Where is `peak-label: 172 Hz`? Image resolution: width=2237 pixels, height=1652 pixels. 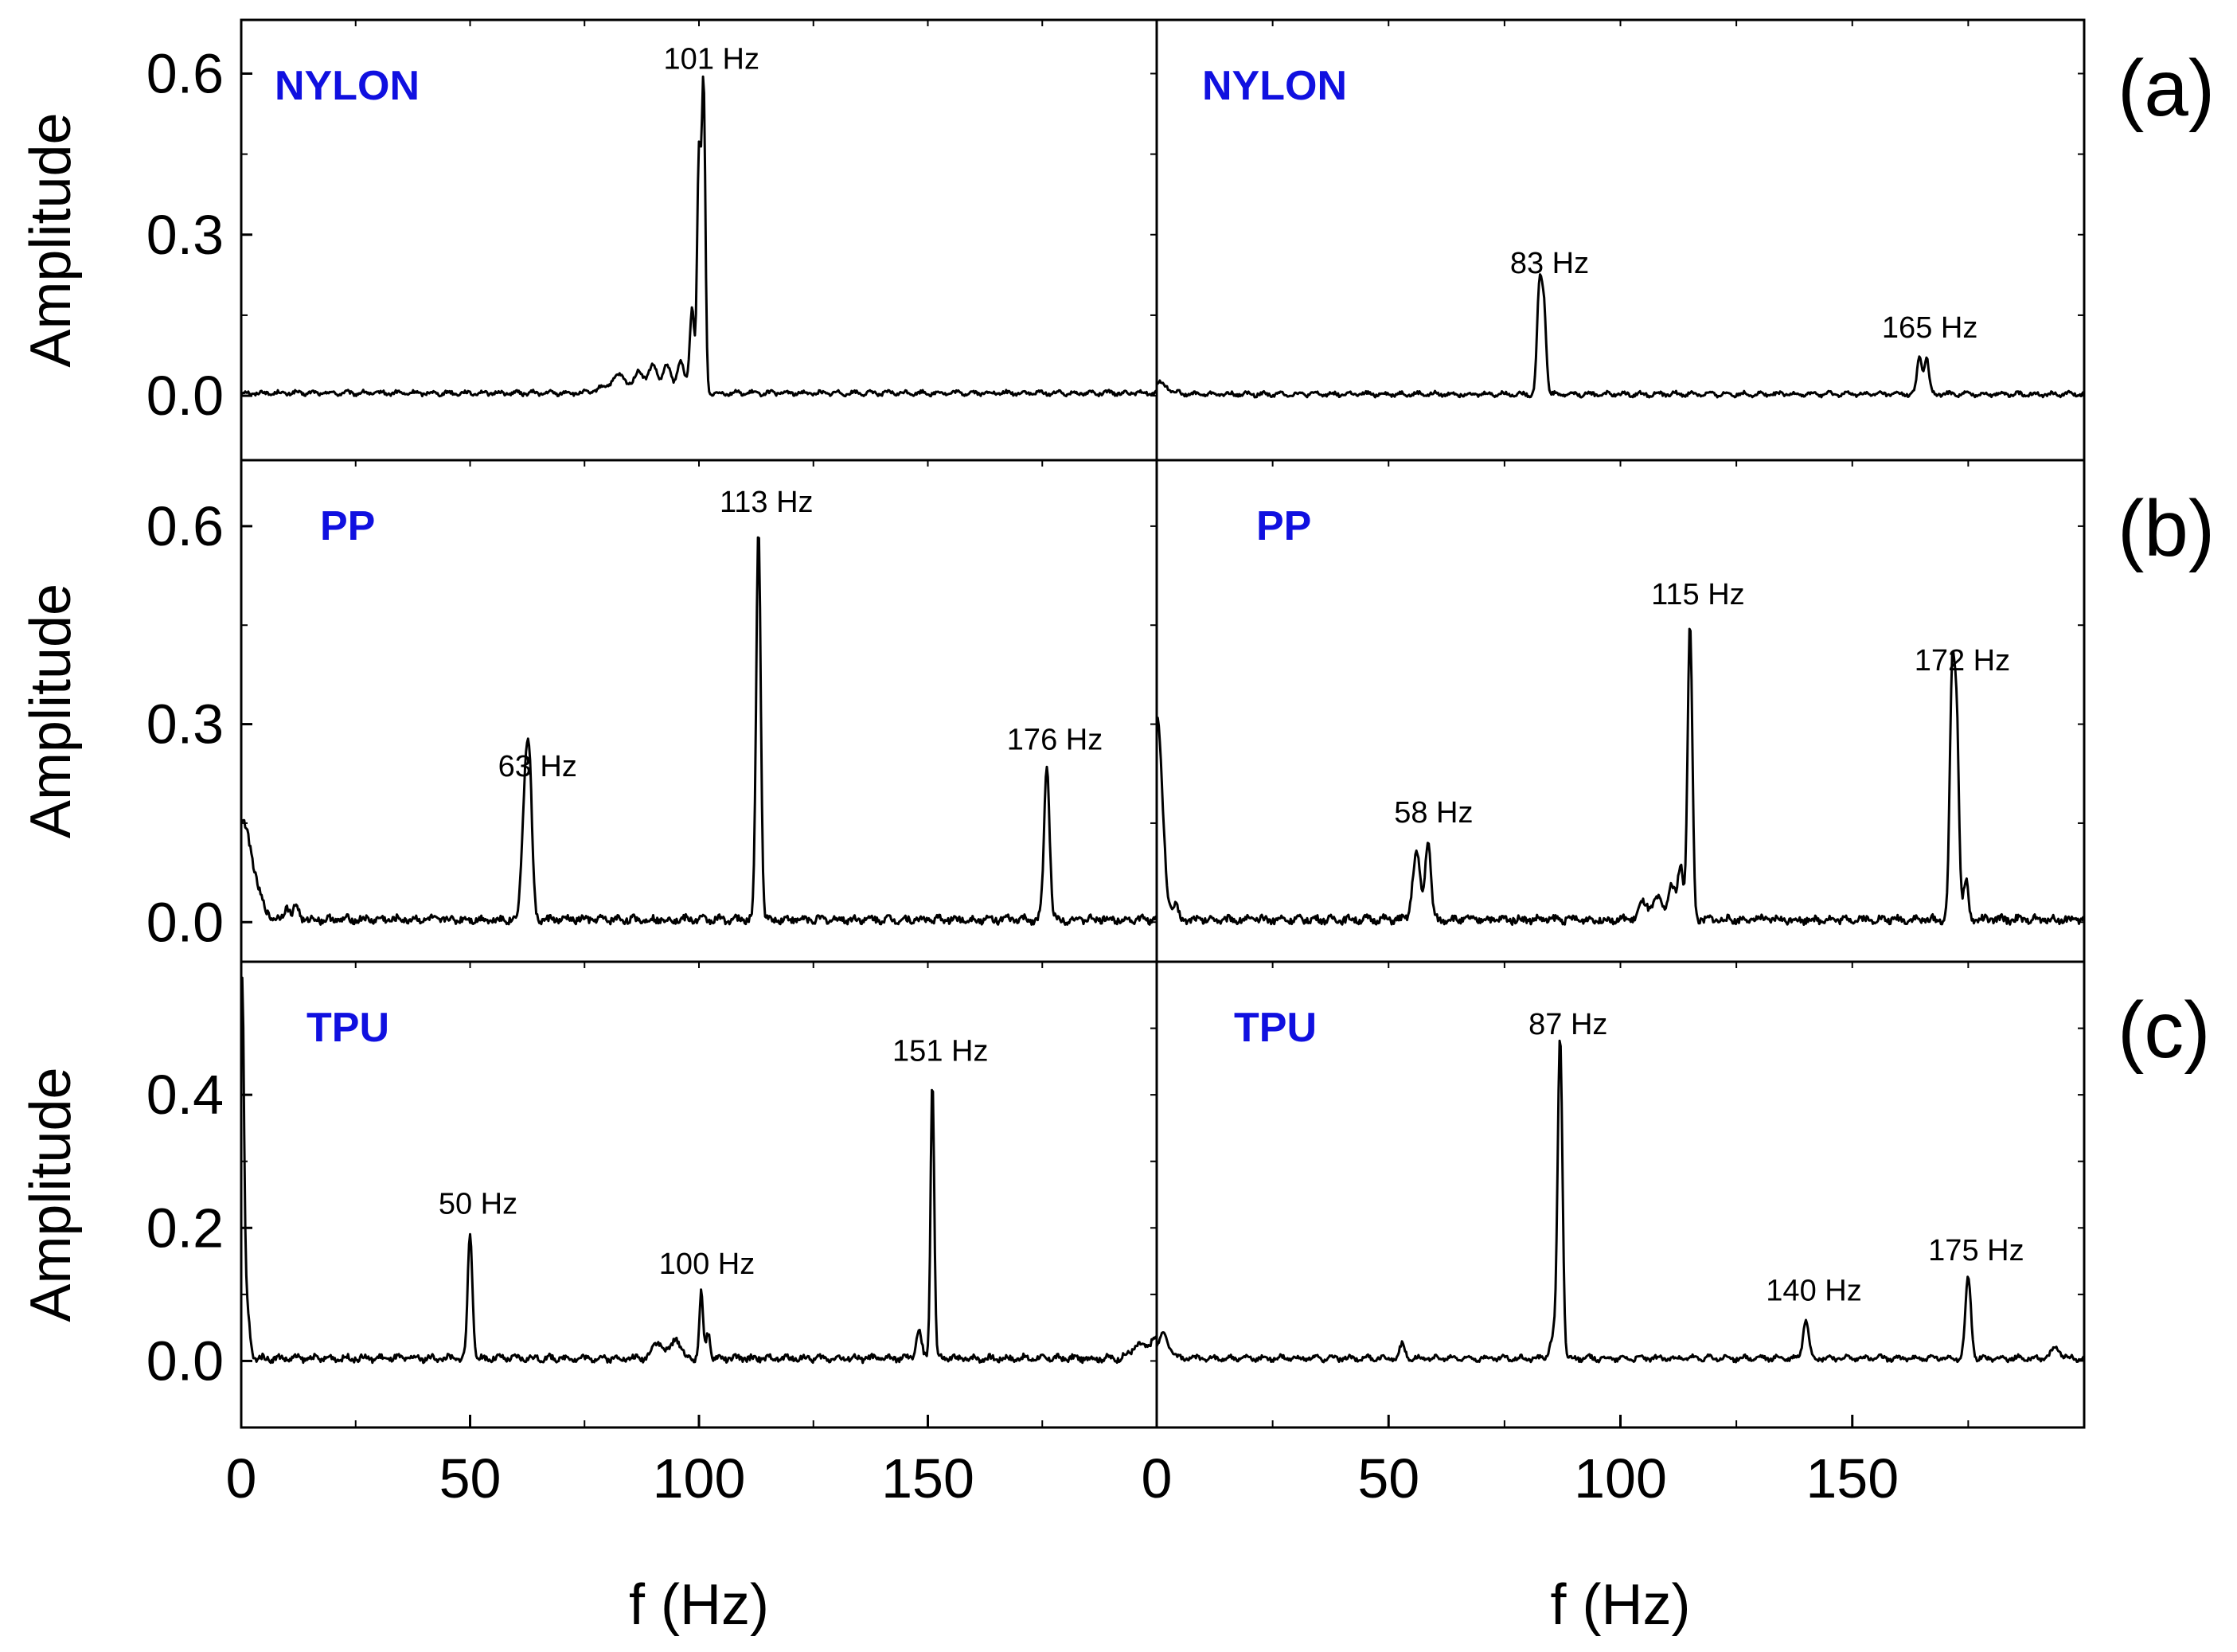
peak-label: 172 Hz is located at coordinates (1962, 661).